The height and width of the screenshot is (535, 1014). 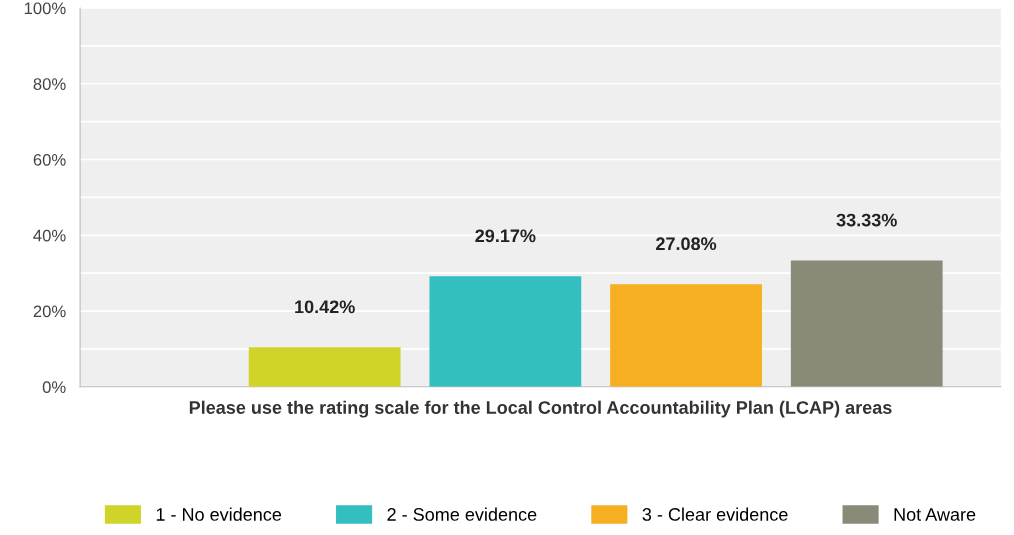 What do you see at coordinates (49, 84) in the screenshot?
I see `y-tick-label: 80%` at bounding box center [49, 84].